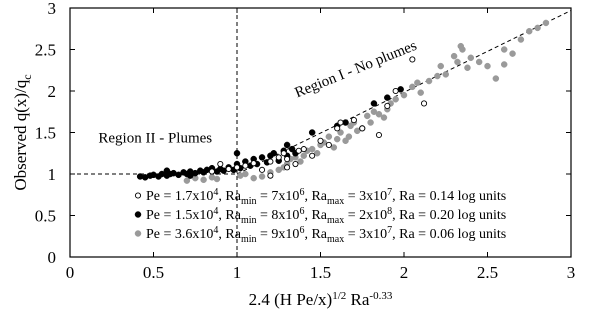 The width and height of the screenshot is (589, 320). I want to click on x-tick-label: 1, so click(237, 272).